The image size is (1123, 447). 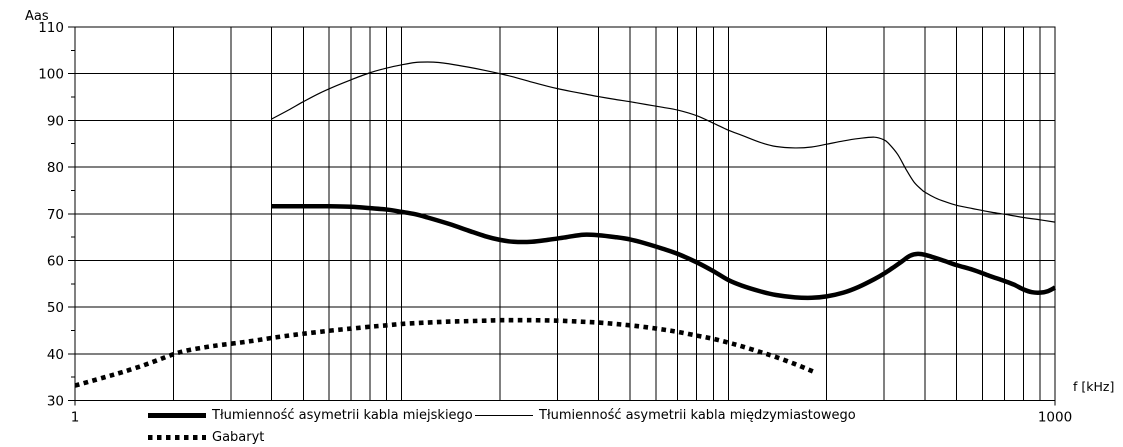 What do you see at coordinates (55, 215) in the screenshot?
I see `y-tick-label: 70` at bounding box center [55, 215].